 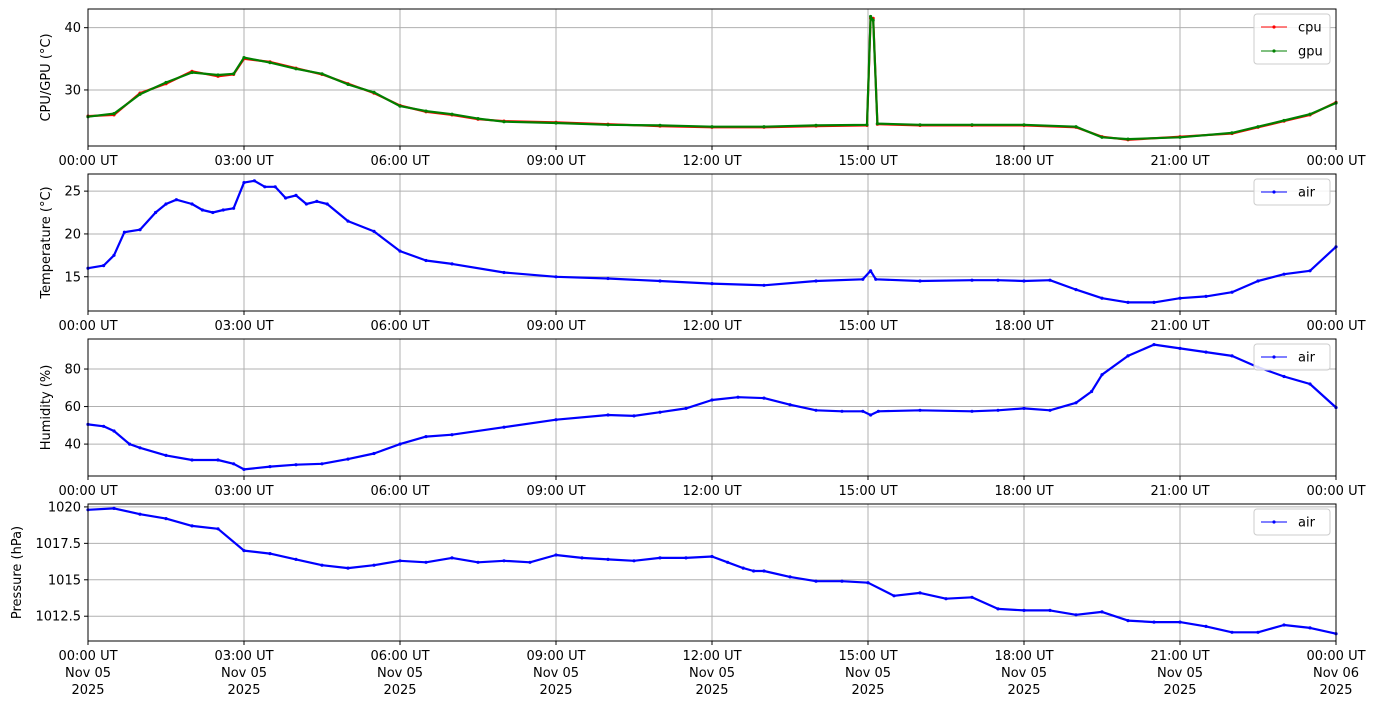 What do you see at coordinates (1274, 51) in the screenshot?
I see `legend-marker-gpu` at bounding box center [1274, 51].